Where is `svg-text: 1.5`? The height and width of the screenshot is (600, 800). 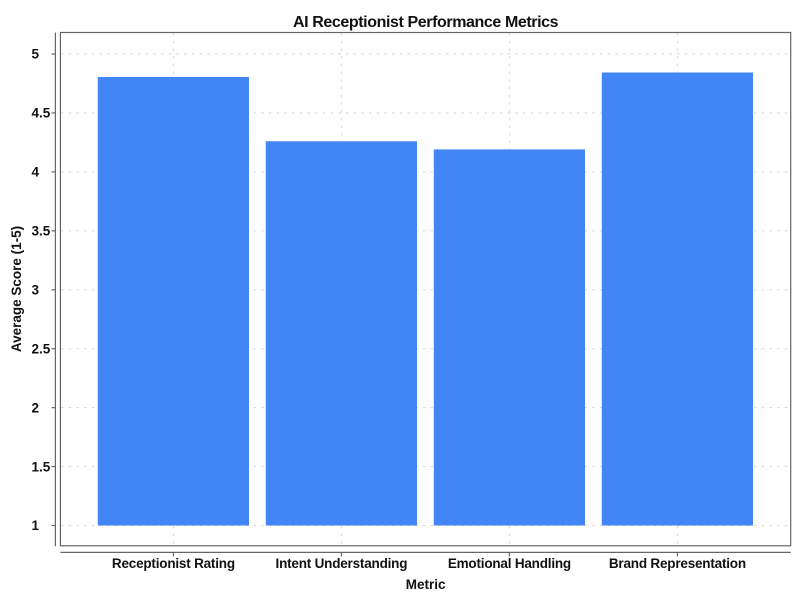 svg-text: 1.5 is located at coordinates (41, 466).